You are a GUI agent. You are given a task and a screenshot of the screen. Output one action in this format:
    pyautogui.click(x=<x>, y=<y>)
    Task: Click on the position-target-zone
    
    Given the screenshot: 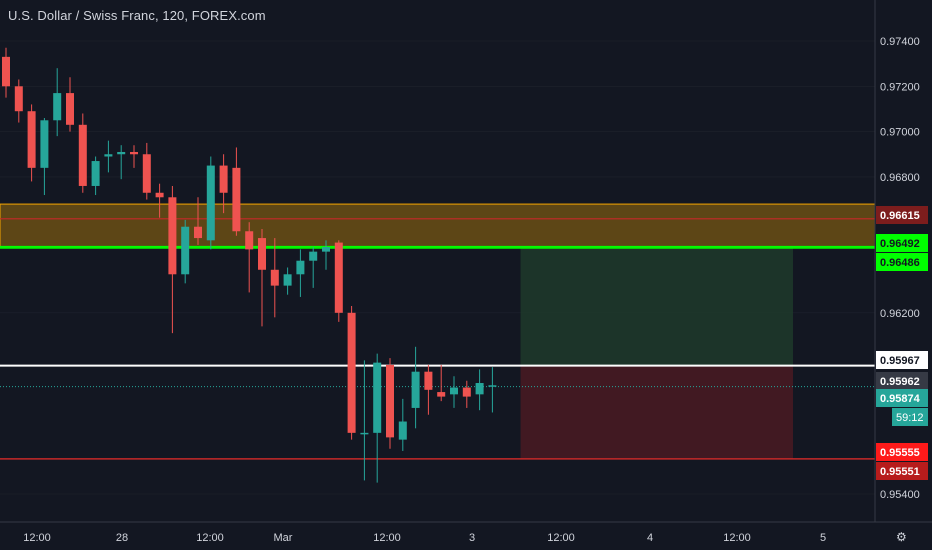 What is the action you would take?
    pyautogui.click(x=656, y=307)
    